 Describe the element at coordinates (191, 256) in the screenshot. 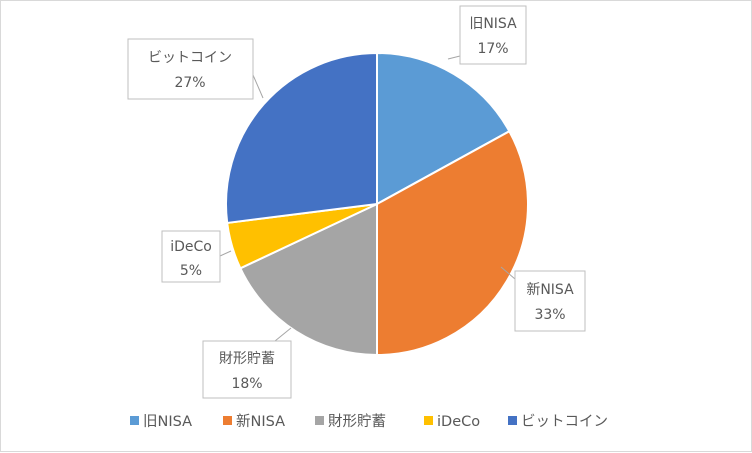

I see `data-label-box-3: iDeCo 5%` at that location.